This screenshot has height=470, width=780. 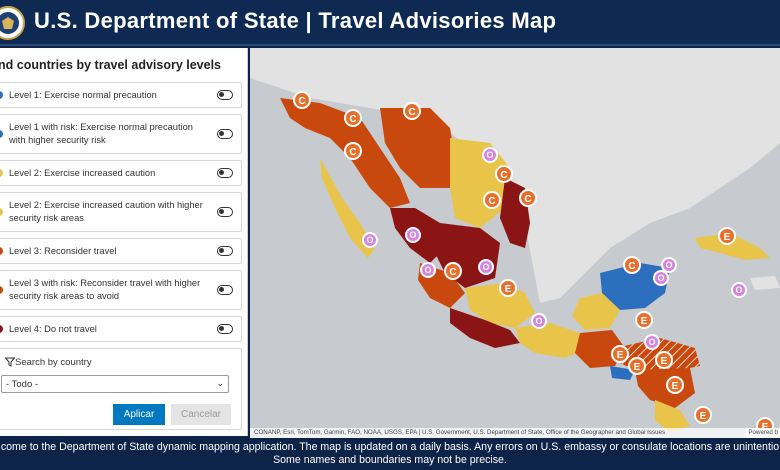 What do you see at coordinates (765, 283) in the screenshot?
I see `caribbean-island` at bounding box center [765, 283].